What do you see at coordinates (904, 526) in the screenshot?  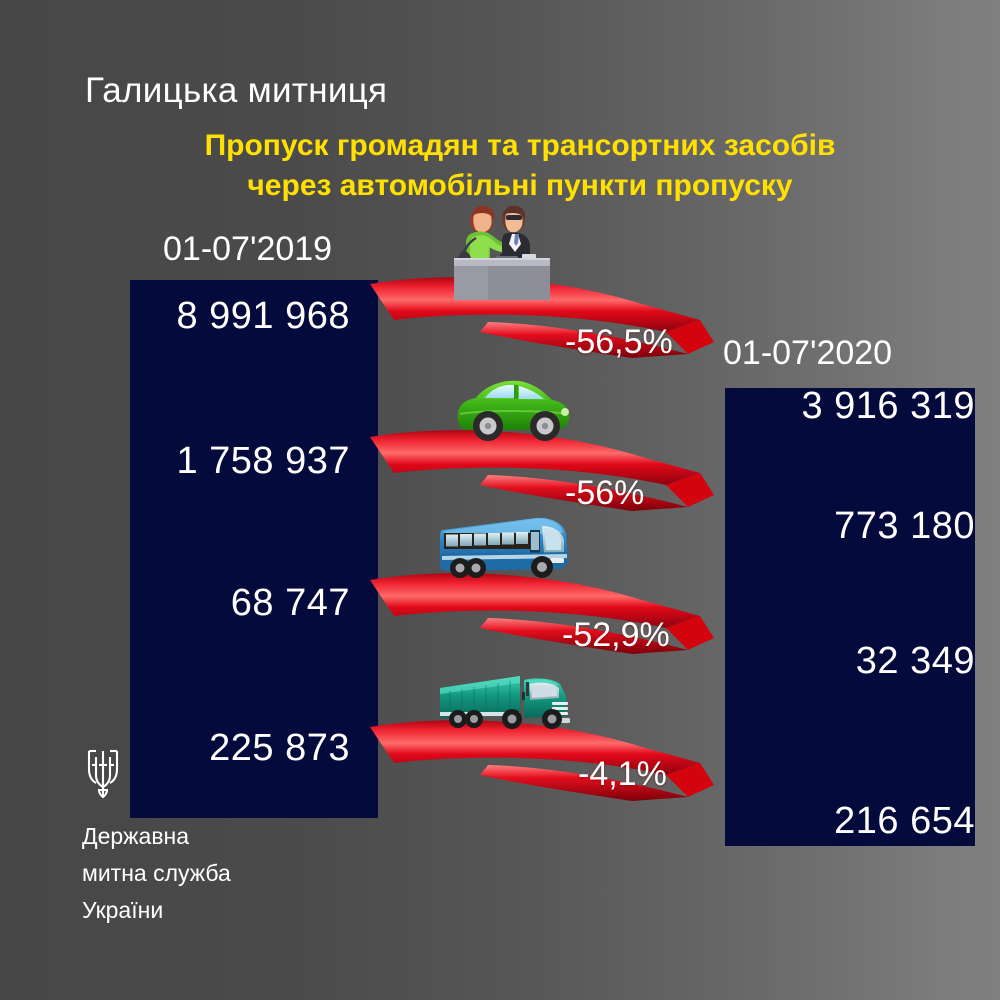 I see `value-2020-cars: 773 180` at bounding box center [904, 526].